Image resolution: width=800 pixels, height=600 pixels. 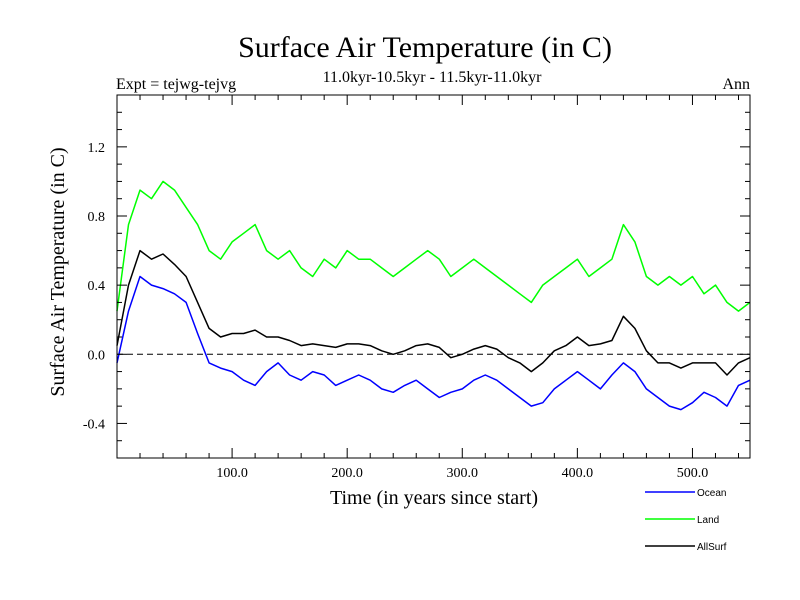 I want to click on x-tick-label: 300.0, so click(x=463, y=473).